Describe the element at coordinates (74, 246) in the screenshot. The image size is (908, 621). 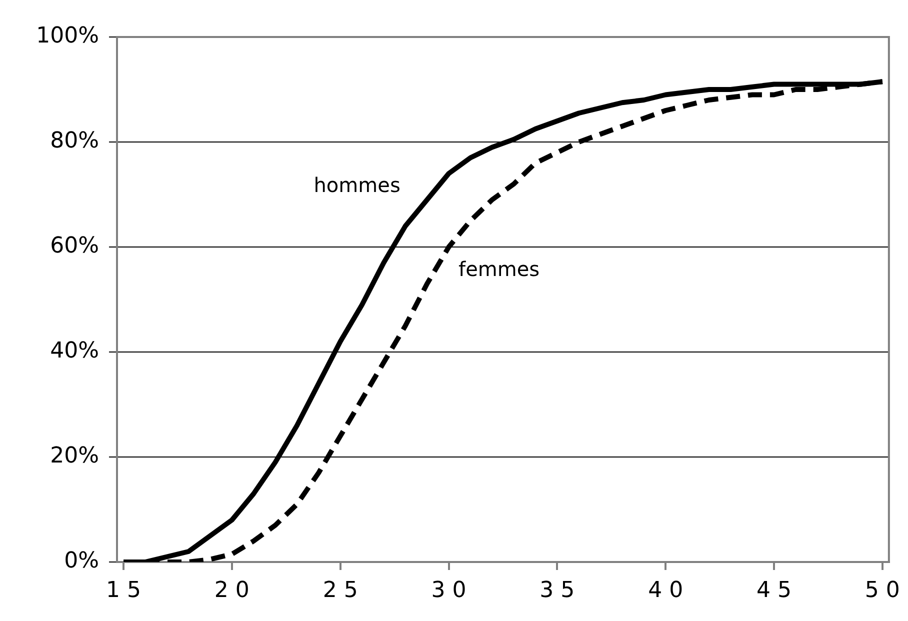
I see `y-tick-label: 60%` at that location.